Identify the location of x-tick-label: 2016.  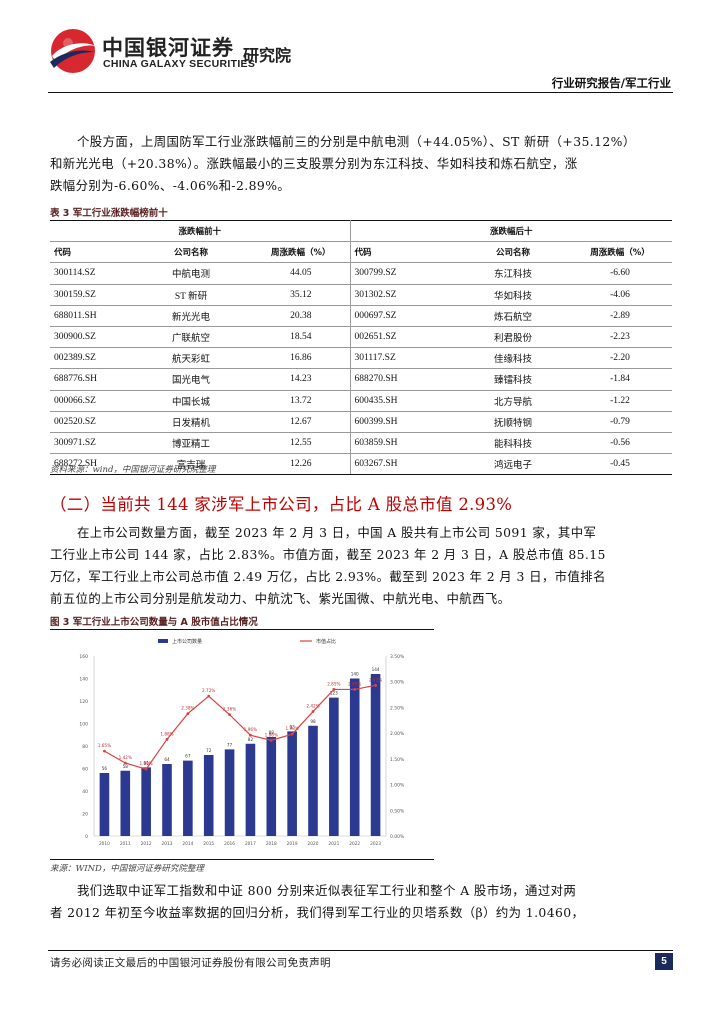
(229, 844).